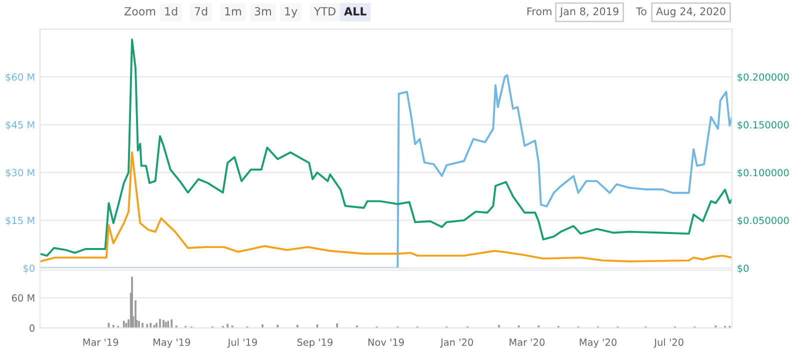 This screenshot has width=800, height=350. What do you see at coordinates (171, 11) in the screenshot?
I see `text: 1d` at bounding box center [171, 11].